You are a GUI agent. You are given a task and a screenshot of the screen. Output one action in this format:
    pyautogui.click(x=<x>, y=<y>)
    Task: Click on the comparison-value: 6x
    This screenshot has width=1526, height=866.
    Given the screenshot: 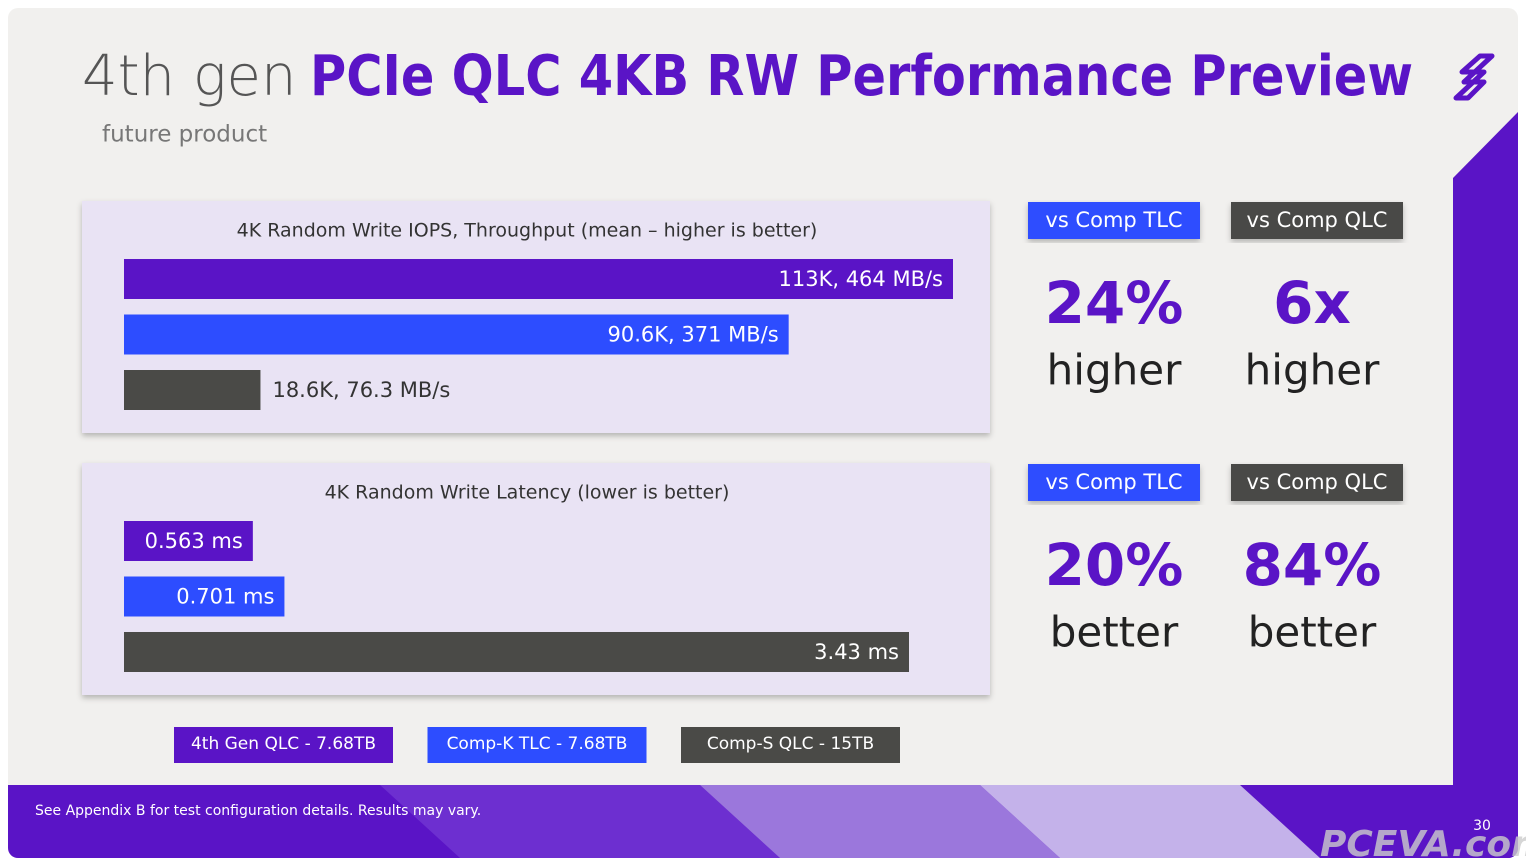 What is the action you would take?
    pyautogui.click(x=1312, y=303)
    